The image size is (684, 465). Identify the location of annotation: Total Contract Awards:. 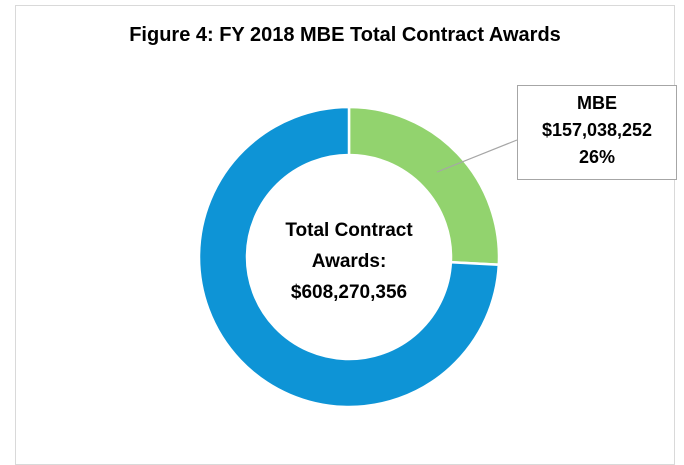
(349, 246).